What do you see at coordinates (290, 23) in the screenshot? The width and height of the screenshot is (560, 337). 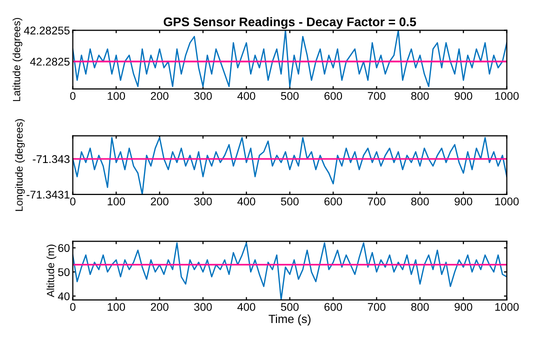 I see `chart-title: GPS Sensor Readings - Decay Factor = 0.5` at bounding box center [290, 23].